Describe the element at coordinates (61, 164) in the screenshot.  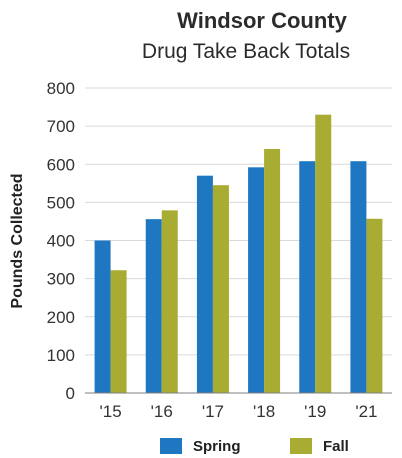
I see `y-tick-label: 600` at that location.